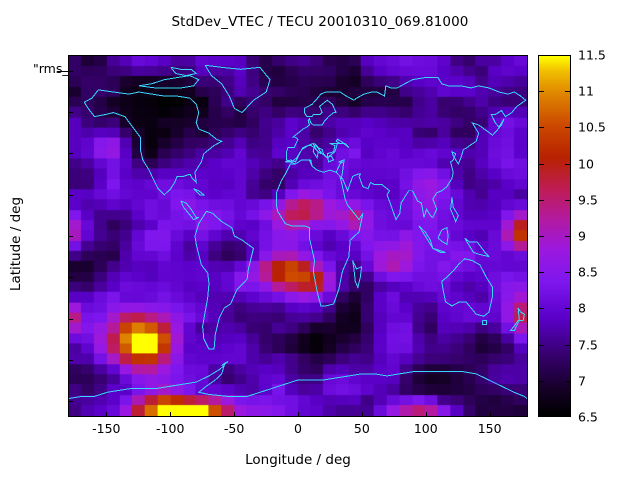  What do you see at coordinates (582, 308) in the screenshot?
I see `colorbar-tick-label: 8` at bounding box center [582, 308].